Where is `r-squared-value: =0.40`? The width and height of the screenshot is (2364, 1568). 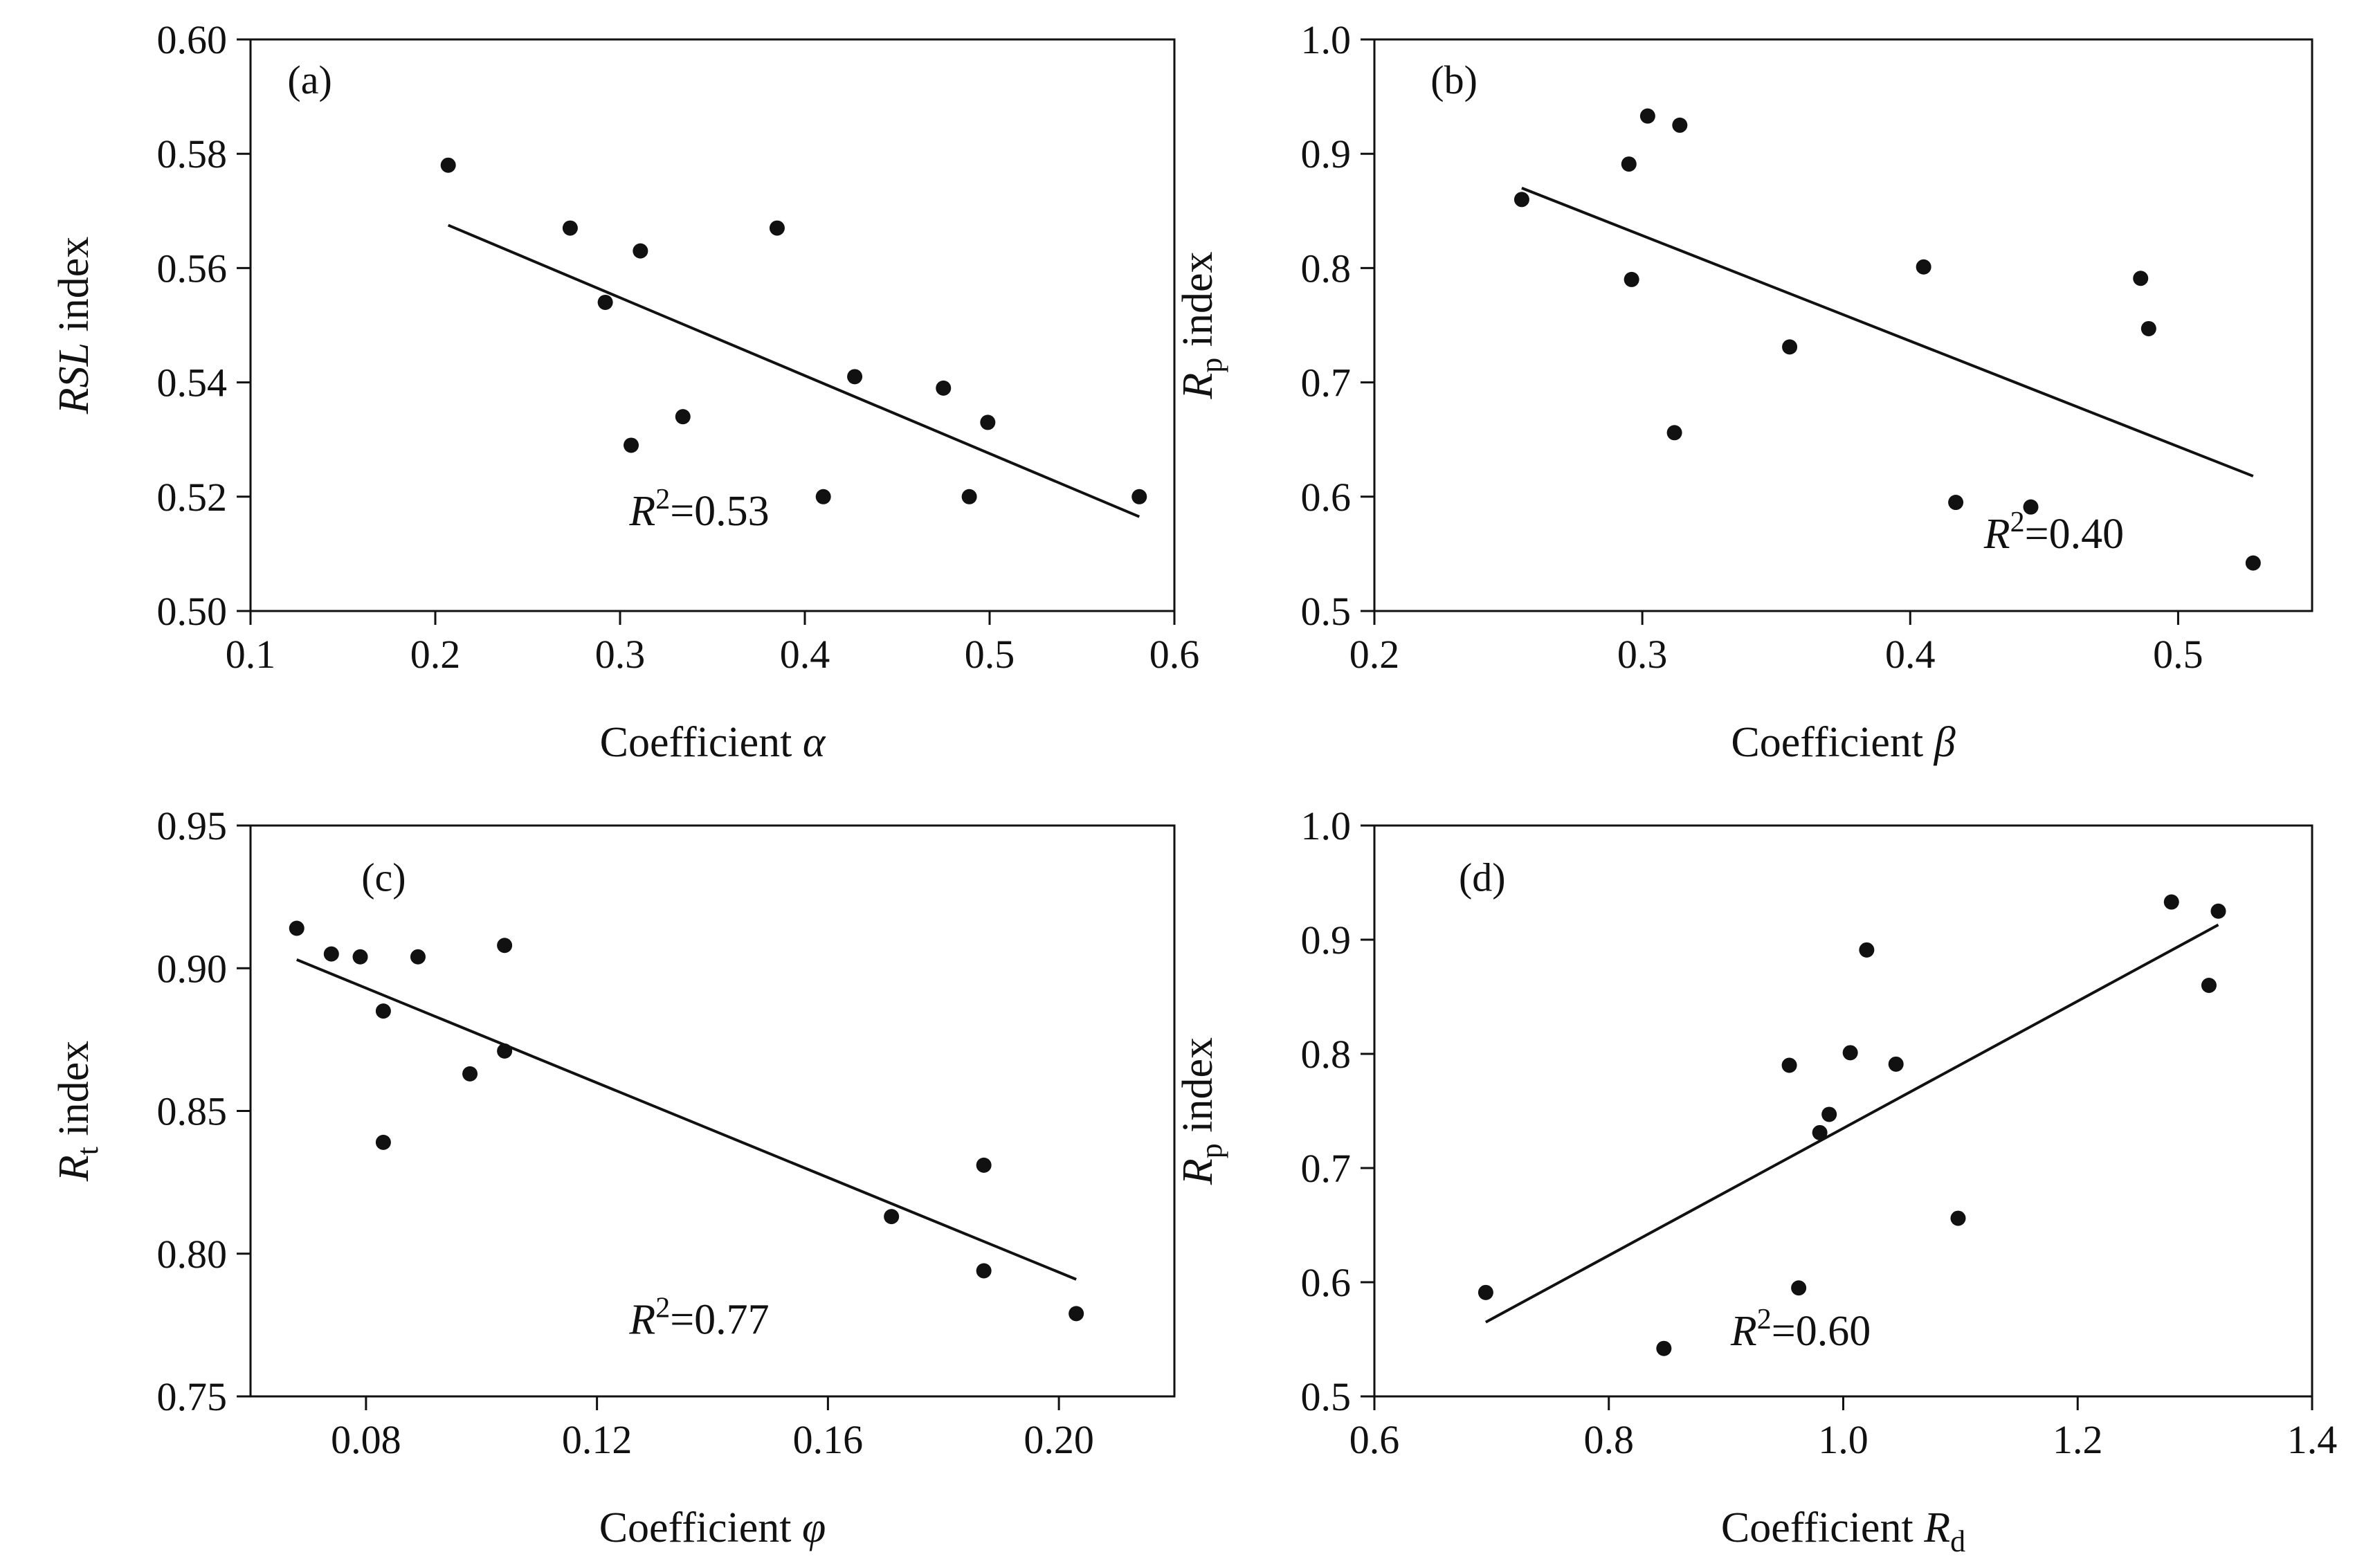 r-squared-value: =0.40 is located at coordinates (2074, 534).